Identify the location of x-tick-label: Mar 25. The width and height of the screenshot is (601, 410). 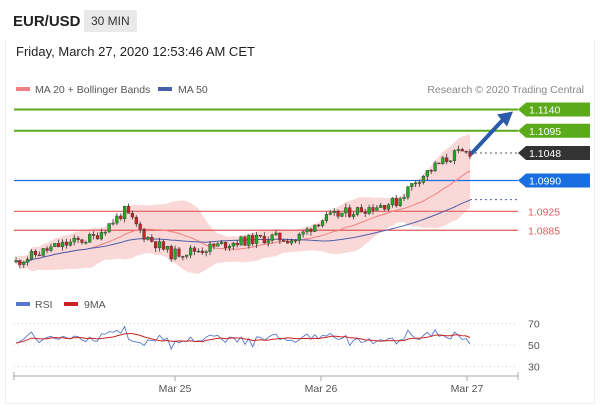
(175, 389).